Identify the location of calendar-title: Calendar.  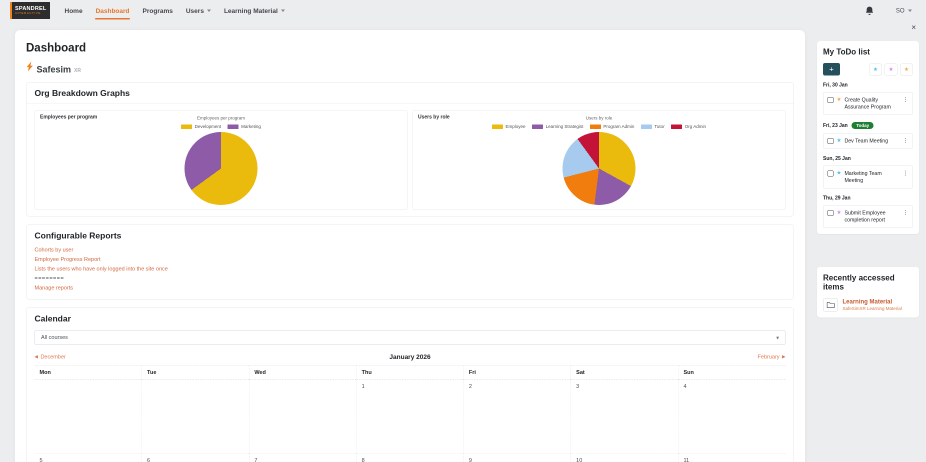
(52, 319).